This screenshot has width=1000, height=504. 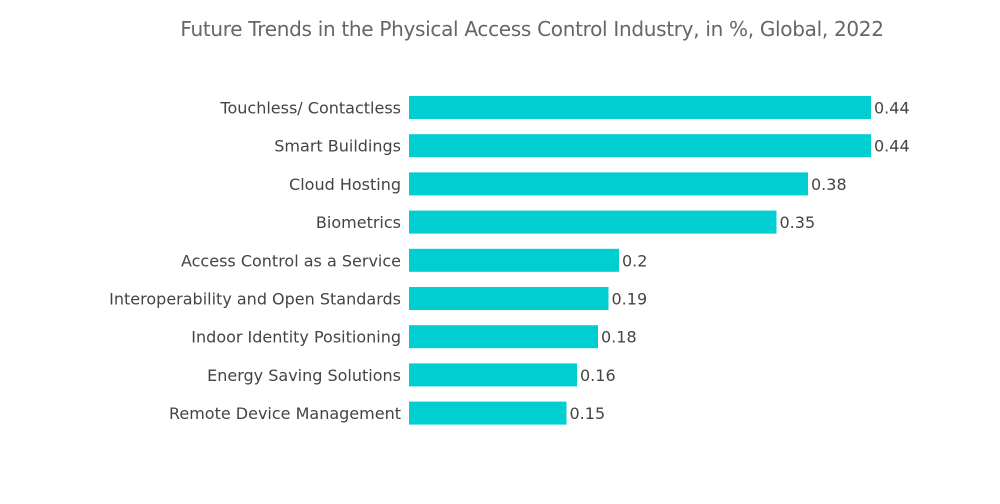 I want to click on category-label: Smart Buildings, so click(x=337, y=146).